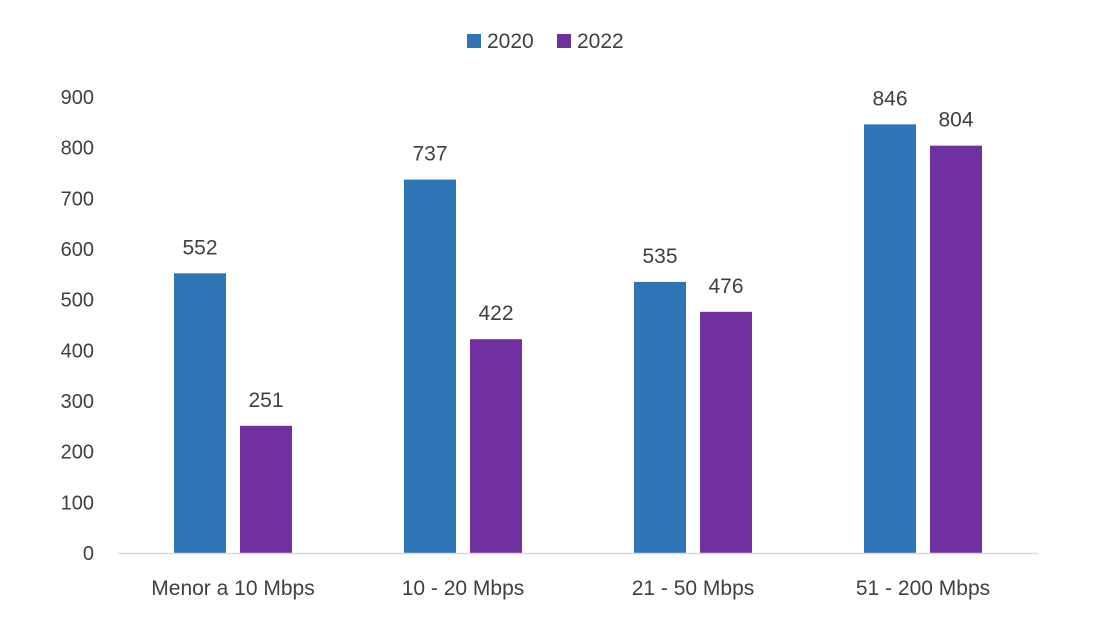 This screenshot has height=634, width=1093. Describe the element at coordinates (77, 326) in the screenshot. I see `y-axis: 0 100 200 300 400 500 600 700 800 900` at that location.